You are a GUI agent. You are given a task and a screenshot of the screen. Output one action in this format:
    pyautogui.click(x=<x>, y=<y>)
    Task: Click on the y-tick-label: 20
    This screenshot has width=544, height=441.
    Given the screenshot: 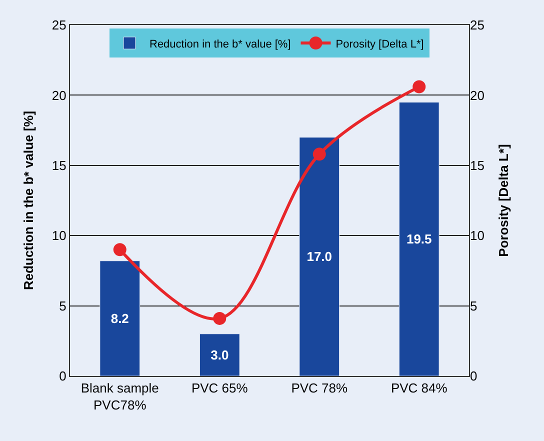 What is the action you would take?
    pyautogui.click(x=59, y=95)
    